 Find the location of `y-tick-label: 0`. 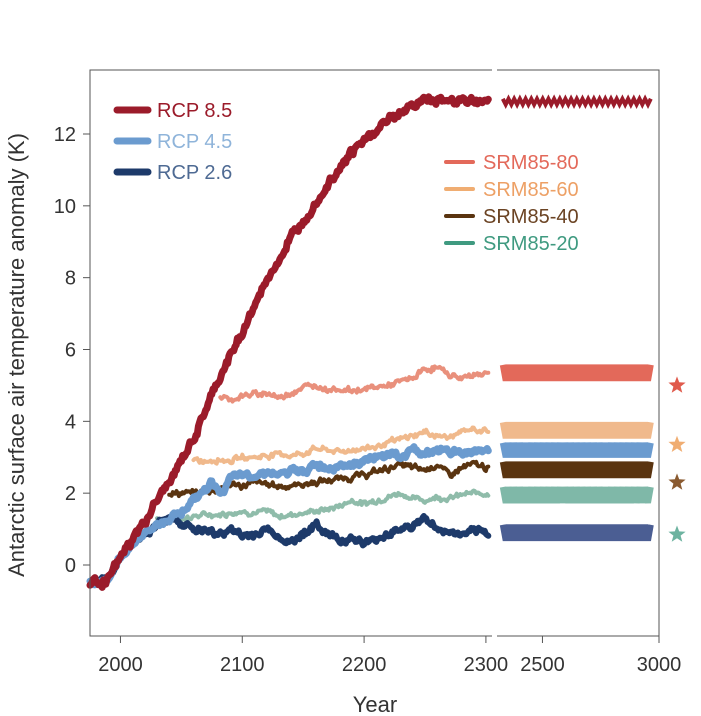

y-tick-label: 0 is located at coordinates (70, 566).